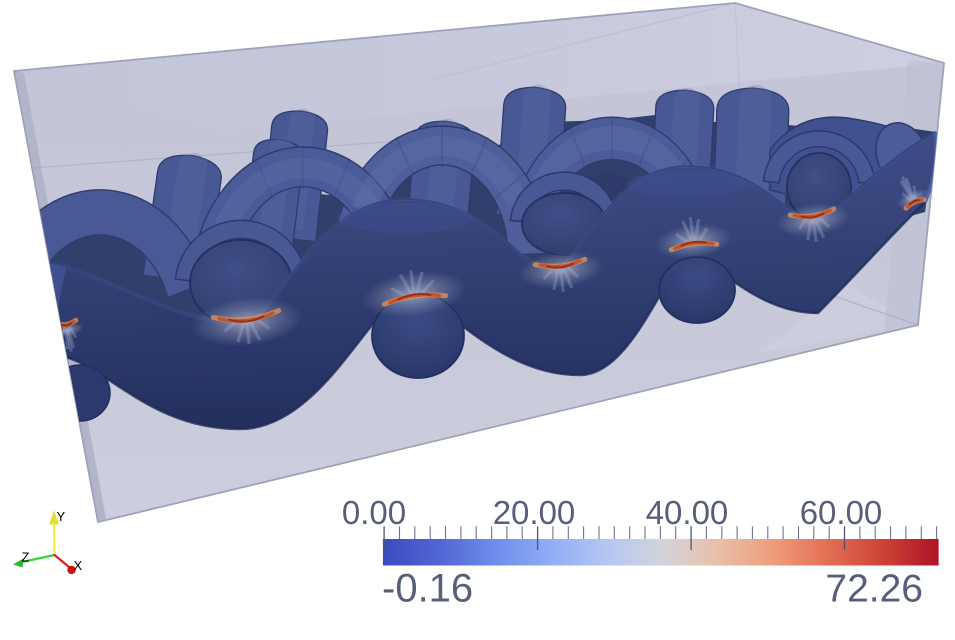 This screenshot has width=955, height=640. Describe the element at coordinates (874, 589) in the screenshot. I see `svg-text: 72.26` at that location.